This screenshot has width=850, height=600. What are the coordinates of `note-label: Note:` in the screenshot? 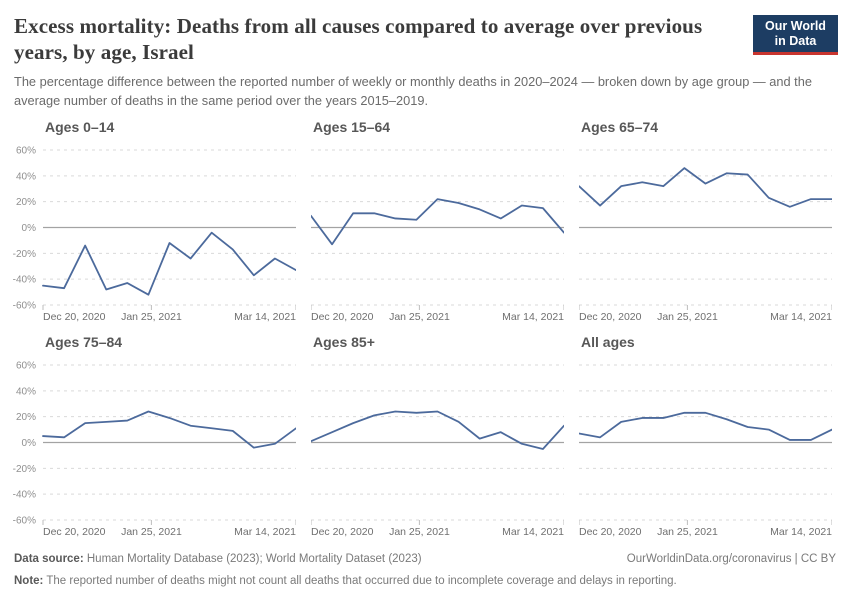 It's located at (29, 580).